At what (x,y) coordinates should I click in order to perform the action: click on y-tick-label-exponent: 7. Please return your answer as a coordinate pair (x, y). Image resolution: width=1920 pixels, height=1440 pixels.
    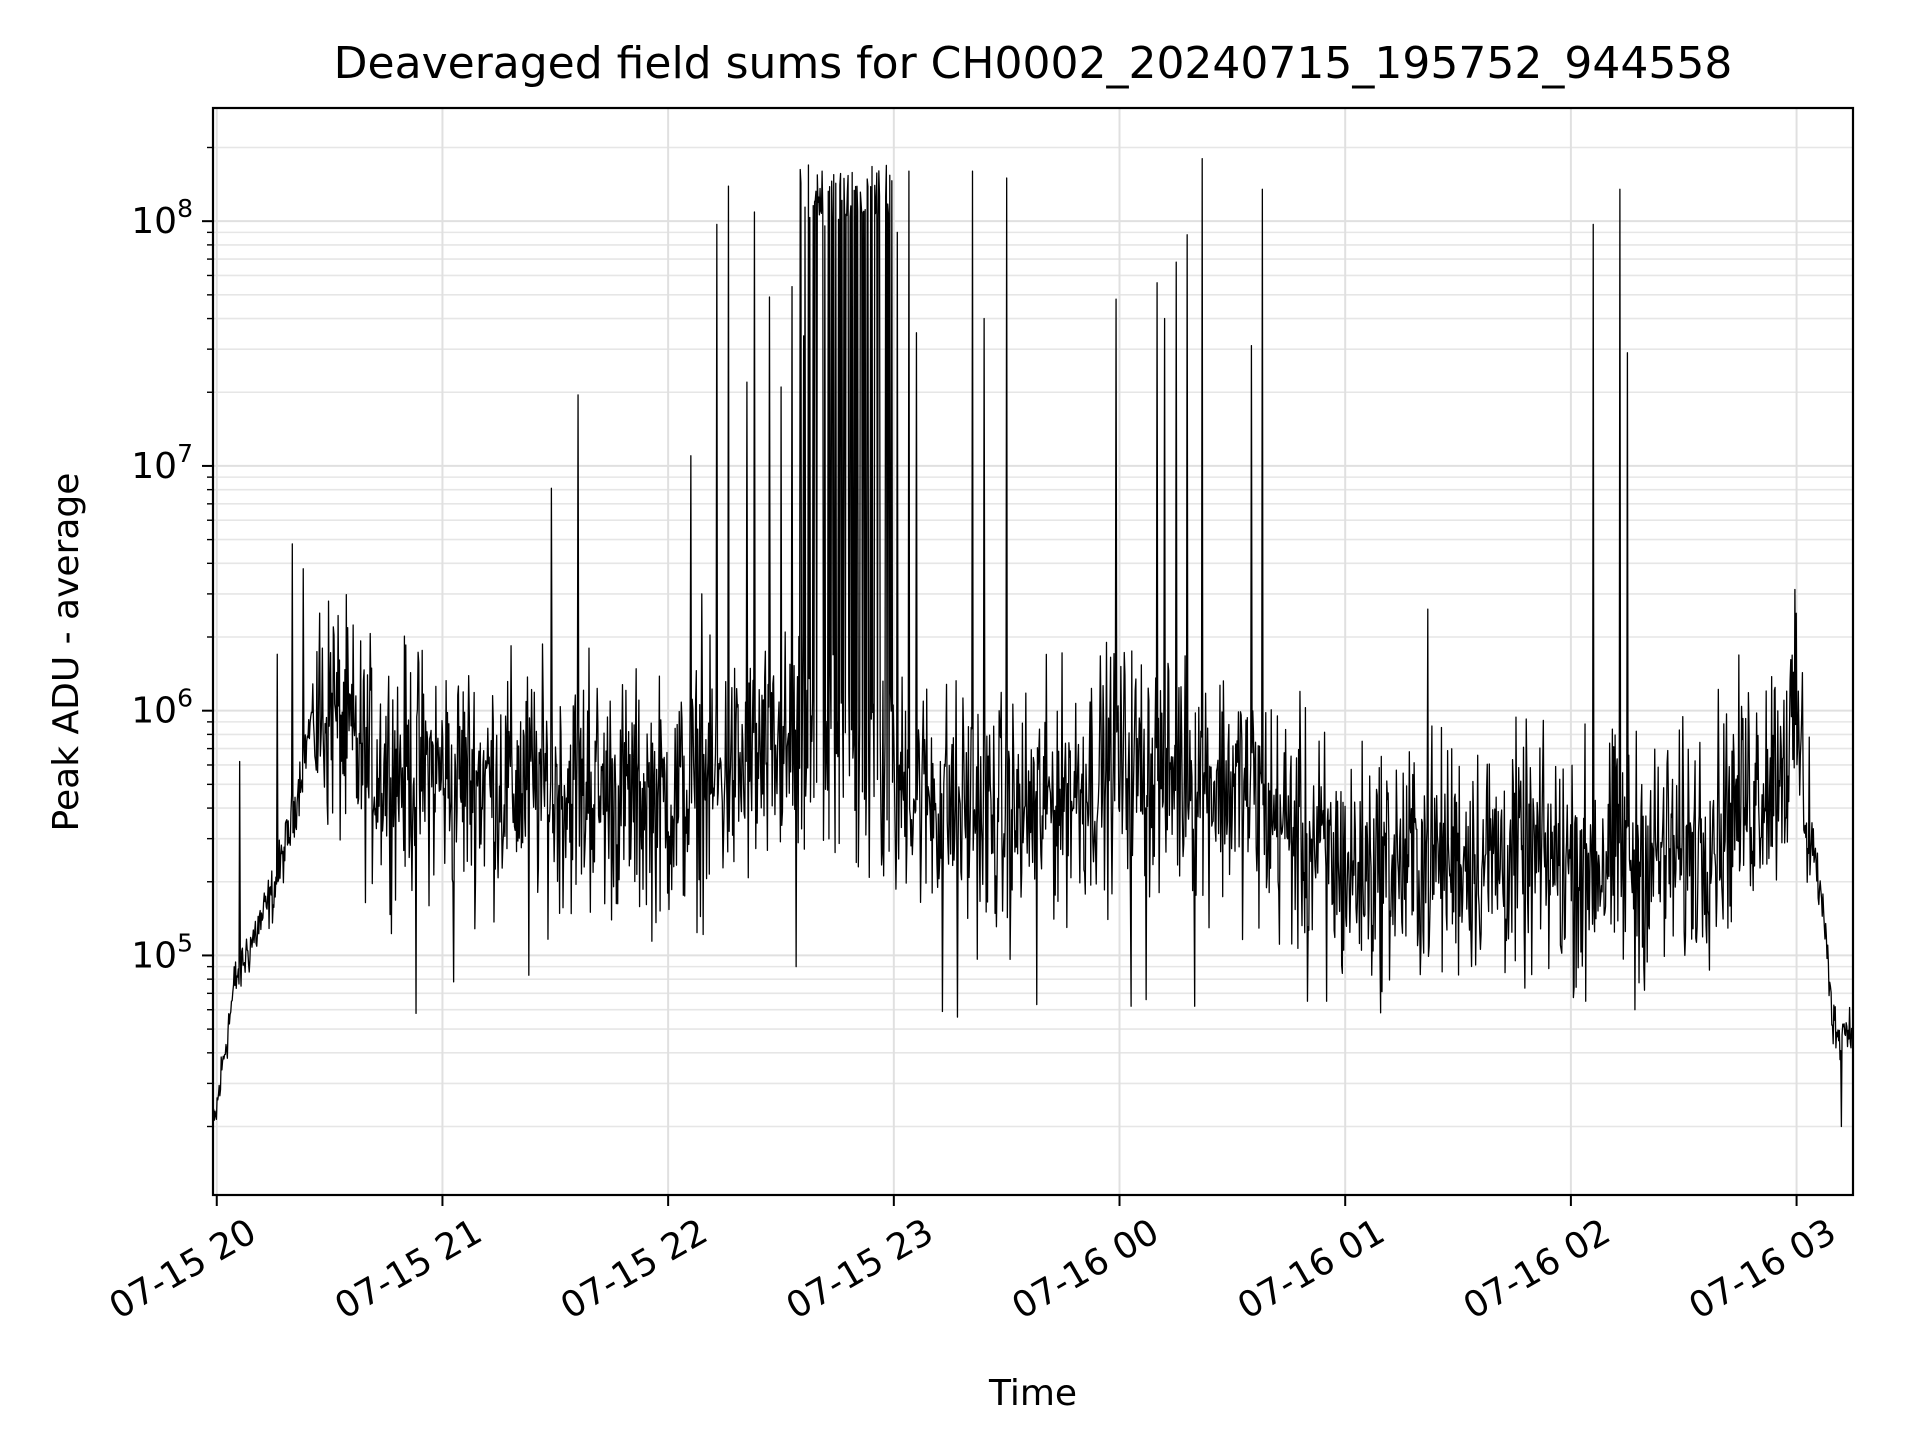
    Looking at the image, I should click on (185, 453).